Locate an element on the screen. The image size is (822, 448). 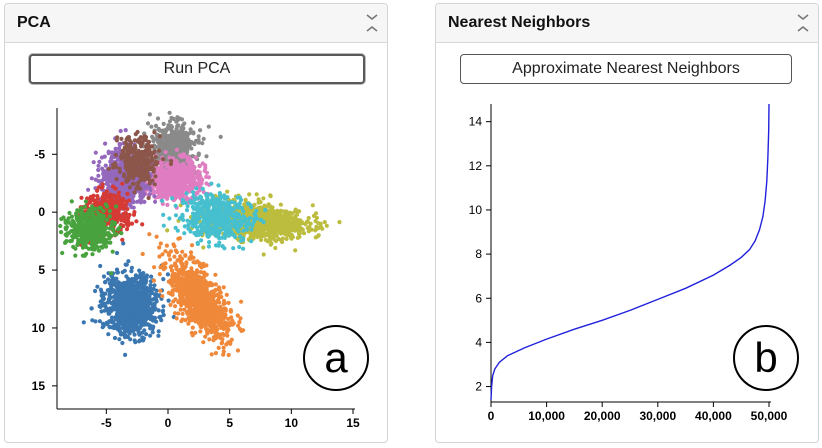
collapse-chevron-icon is located at coordinates (372, 23).